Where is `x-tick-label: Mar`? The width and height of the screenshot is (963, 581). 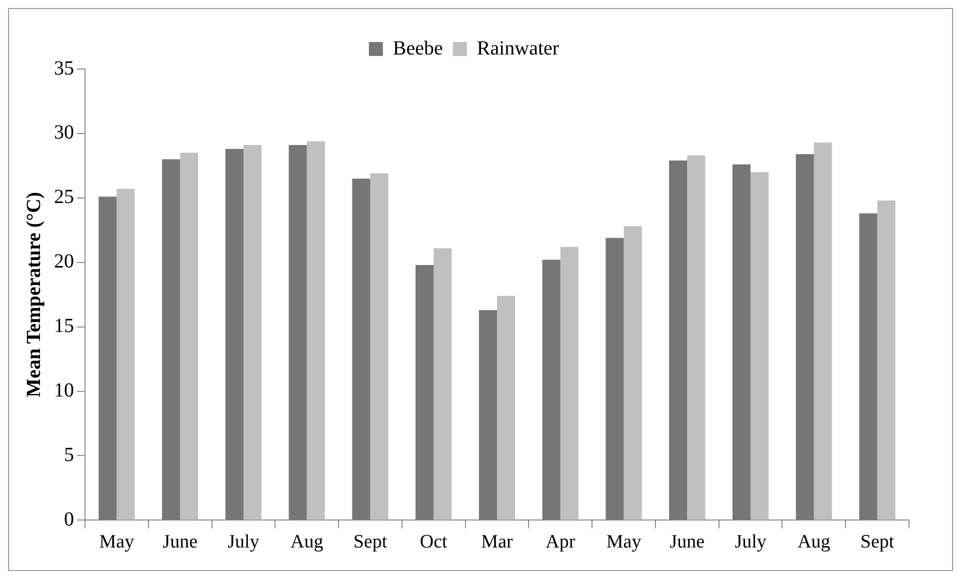
x-tick-label: Mar is located at coordinates (497, 542).